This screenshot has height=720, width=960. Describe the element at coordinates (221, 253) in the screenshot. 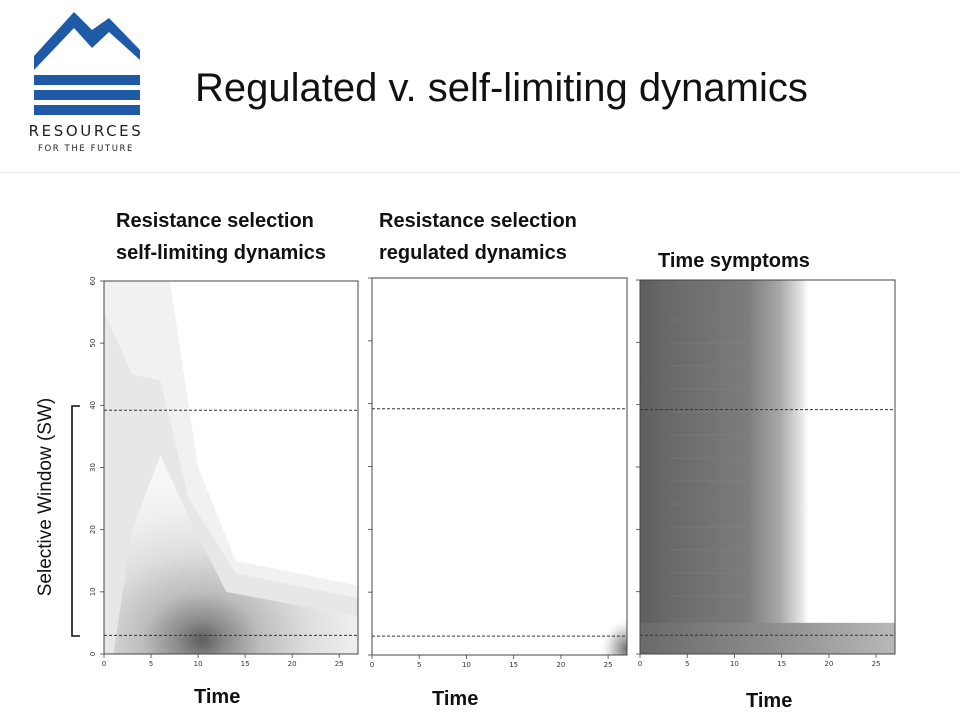

I see `panel-1-caption-line-2: self-limiting dynamics` at that location.